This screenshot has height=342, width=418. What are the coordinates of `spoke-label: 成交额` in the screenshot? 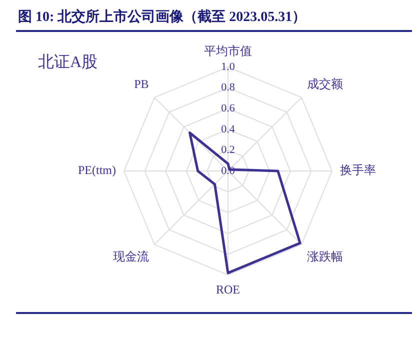 It's located at (325, 83).